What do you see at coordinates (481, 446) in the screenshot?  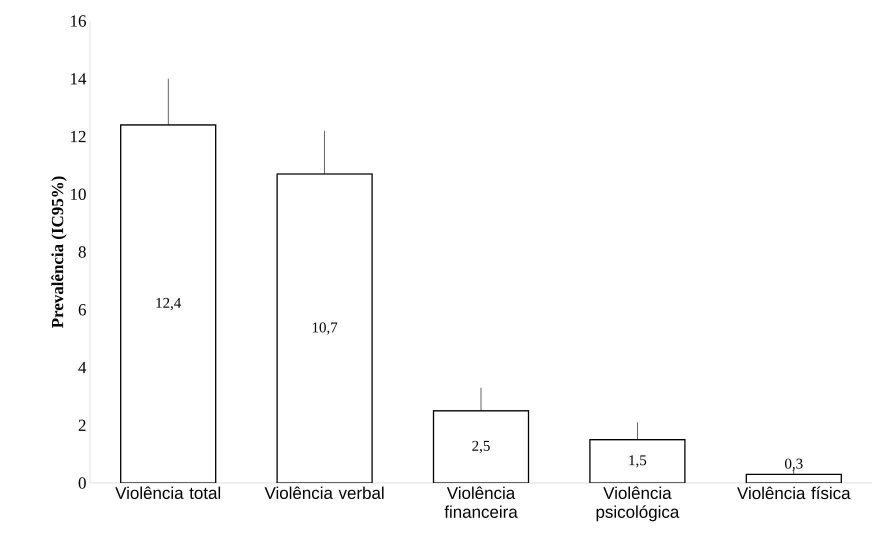 I see `data-label: 2,5` at bounding box center [481, 446].